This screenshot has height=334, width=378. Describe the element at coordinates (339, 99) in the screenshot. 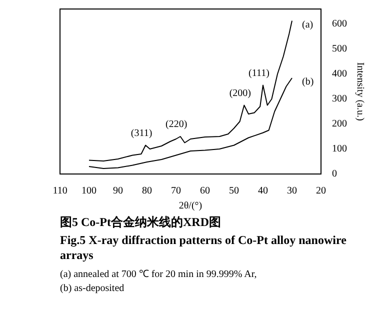

I see `y-tick-label: 300` at that location.